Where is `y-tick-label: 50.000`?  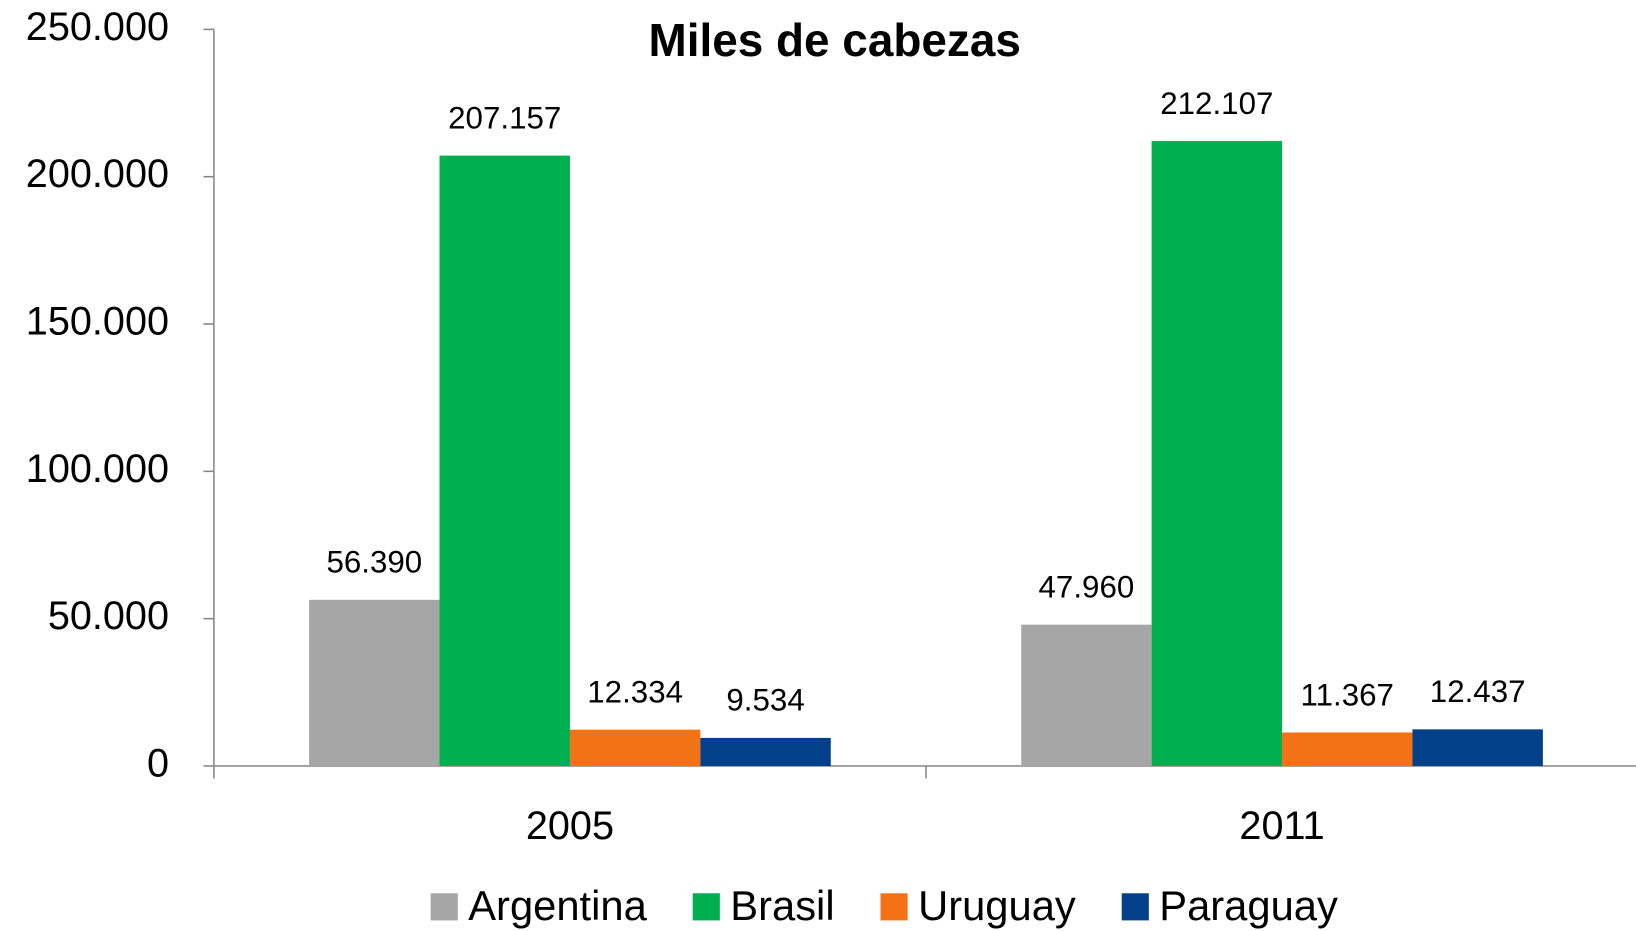 y-tick-label: 50.000 is located at coordinates (108, 616).